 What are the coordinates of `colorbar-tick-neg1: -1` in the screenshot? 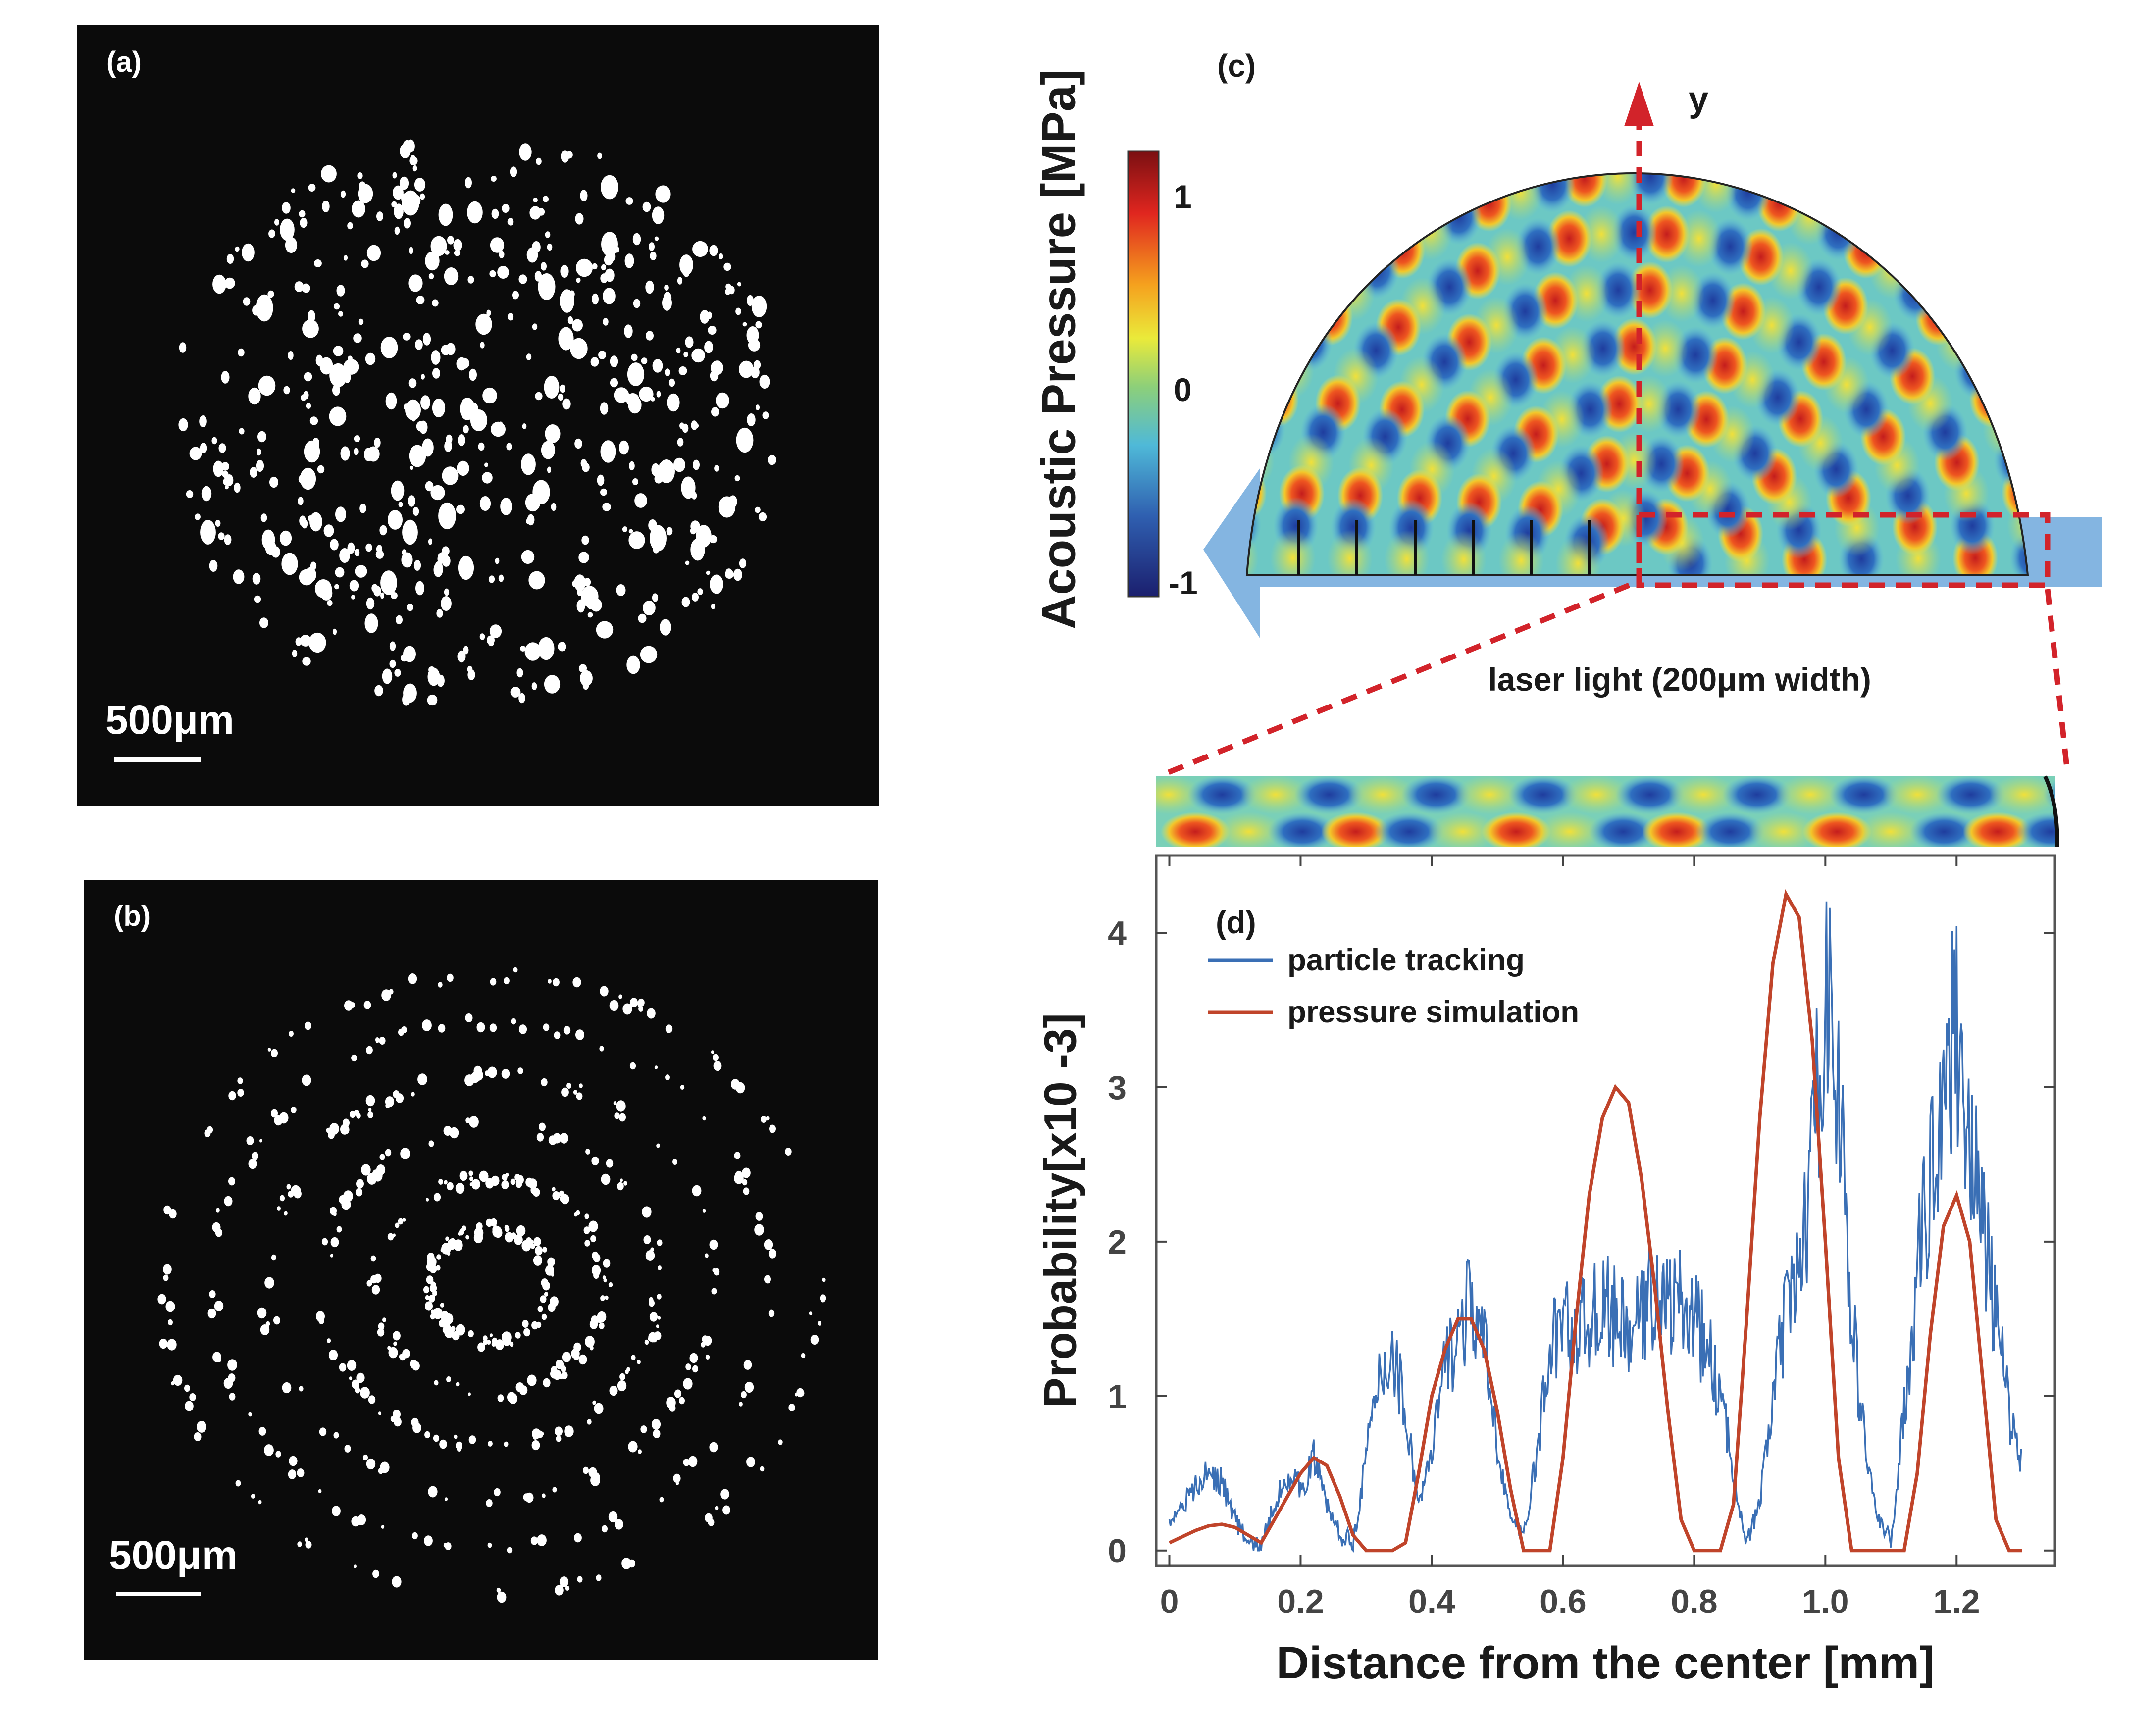 It's located at (1183, 582).